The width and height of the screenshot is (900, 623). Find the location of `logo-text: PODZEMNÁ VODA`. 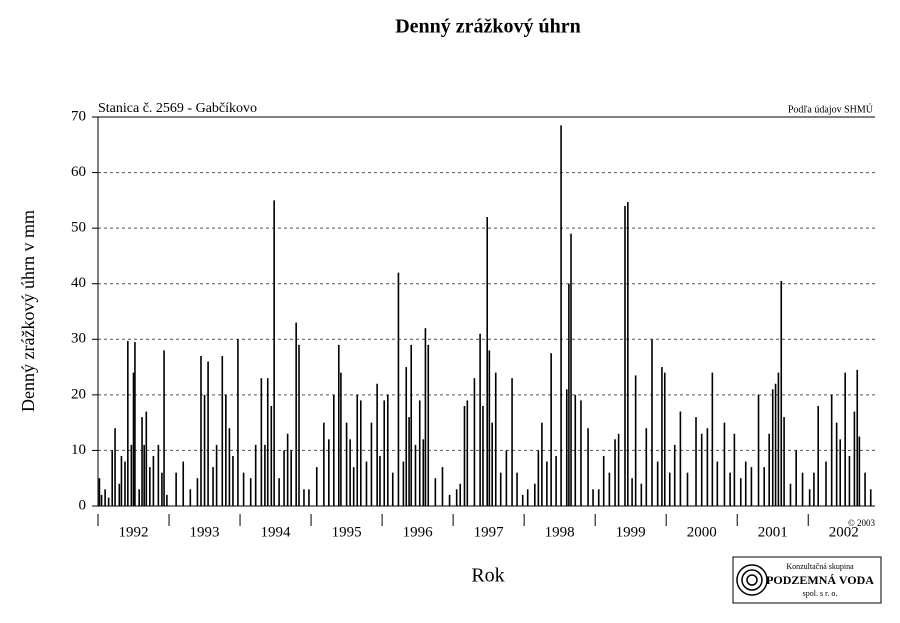

logo-text: PODZEMNÁ VODA is located at coordinates (820, 580).